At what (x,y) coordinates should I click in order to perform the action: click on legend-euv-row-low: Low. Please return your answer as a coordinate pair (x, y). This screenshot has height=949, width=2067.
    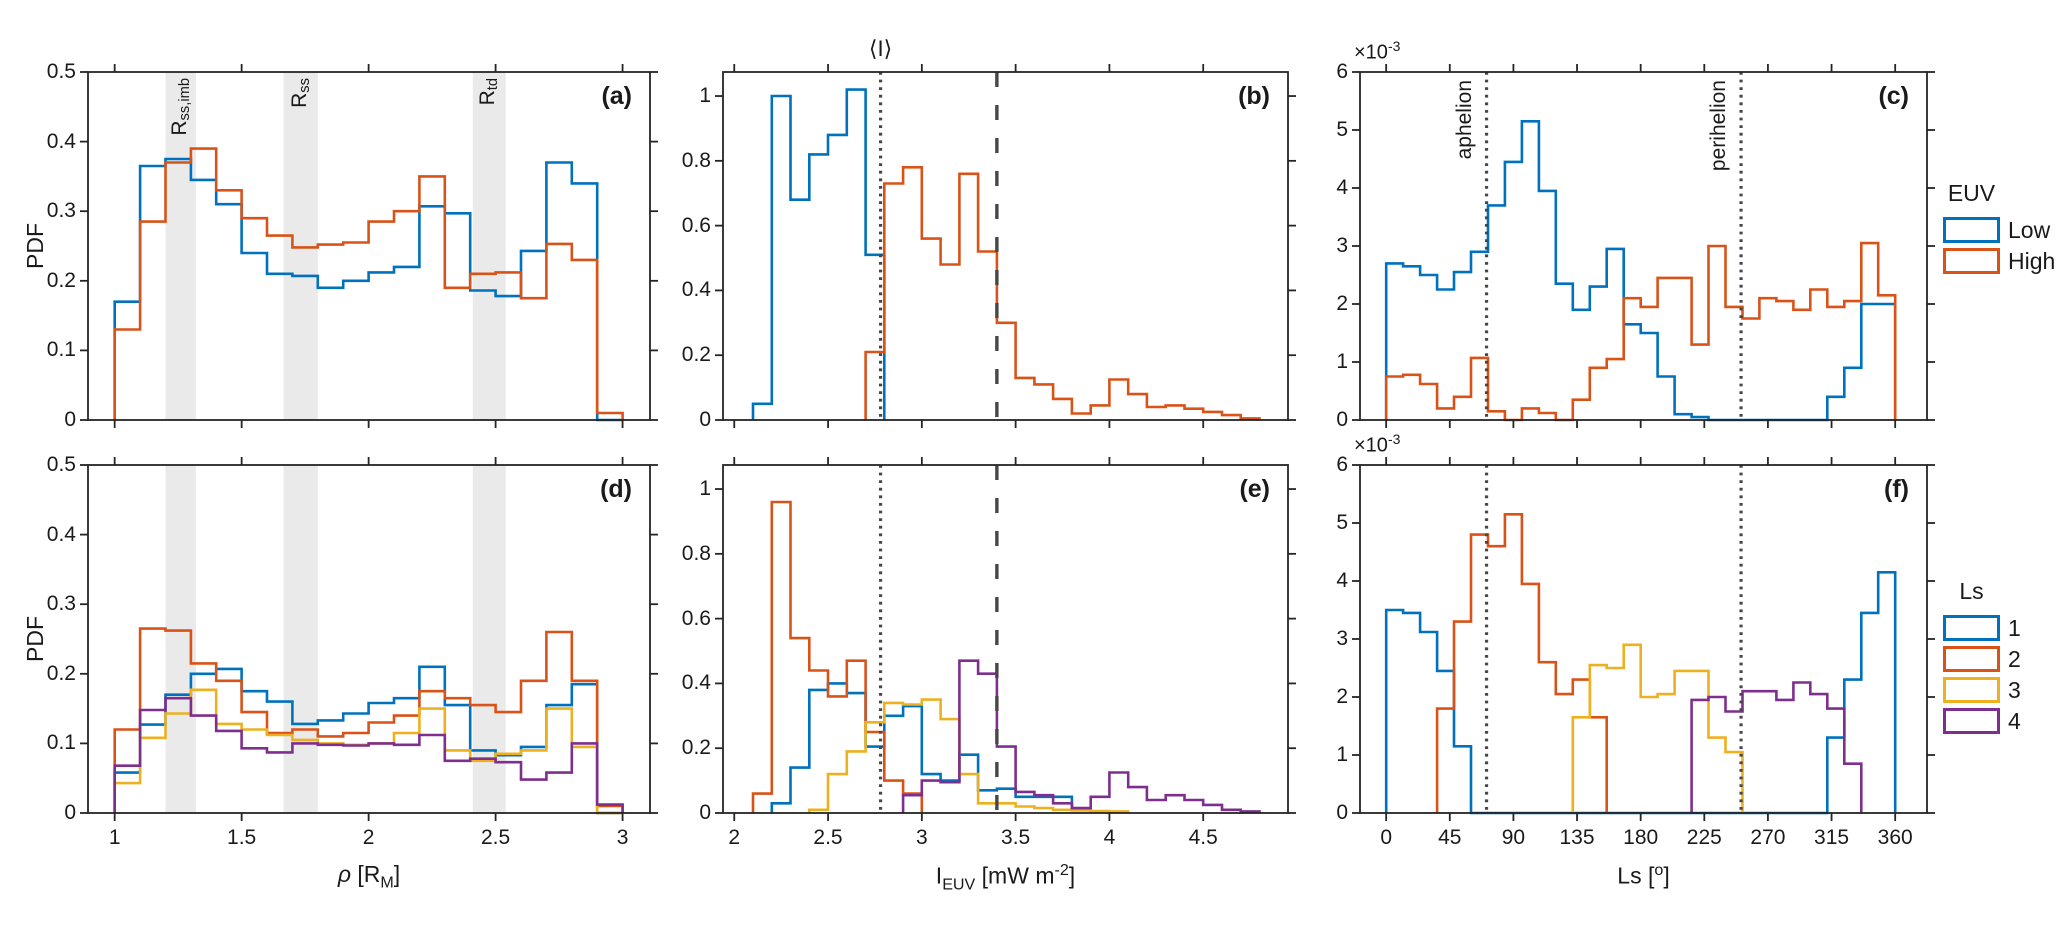
    Looking at the image, I should click on (1999, 230).